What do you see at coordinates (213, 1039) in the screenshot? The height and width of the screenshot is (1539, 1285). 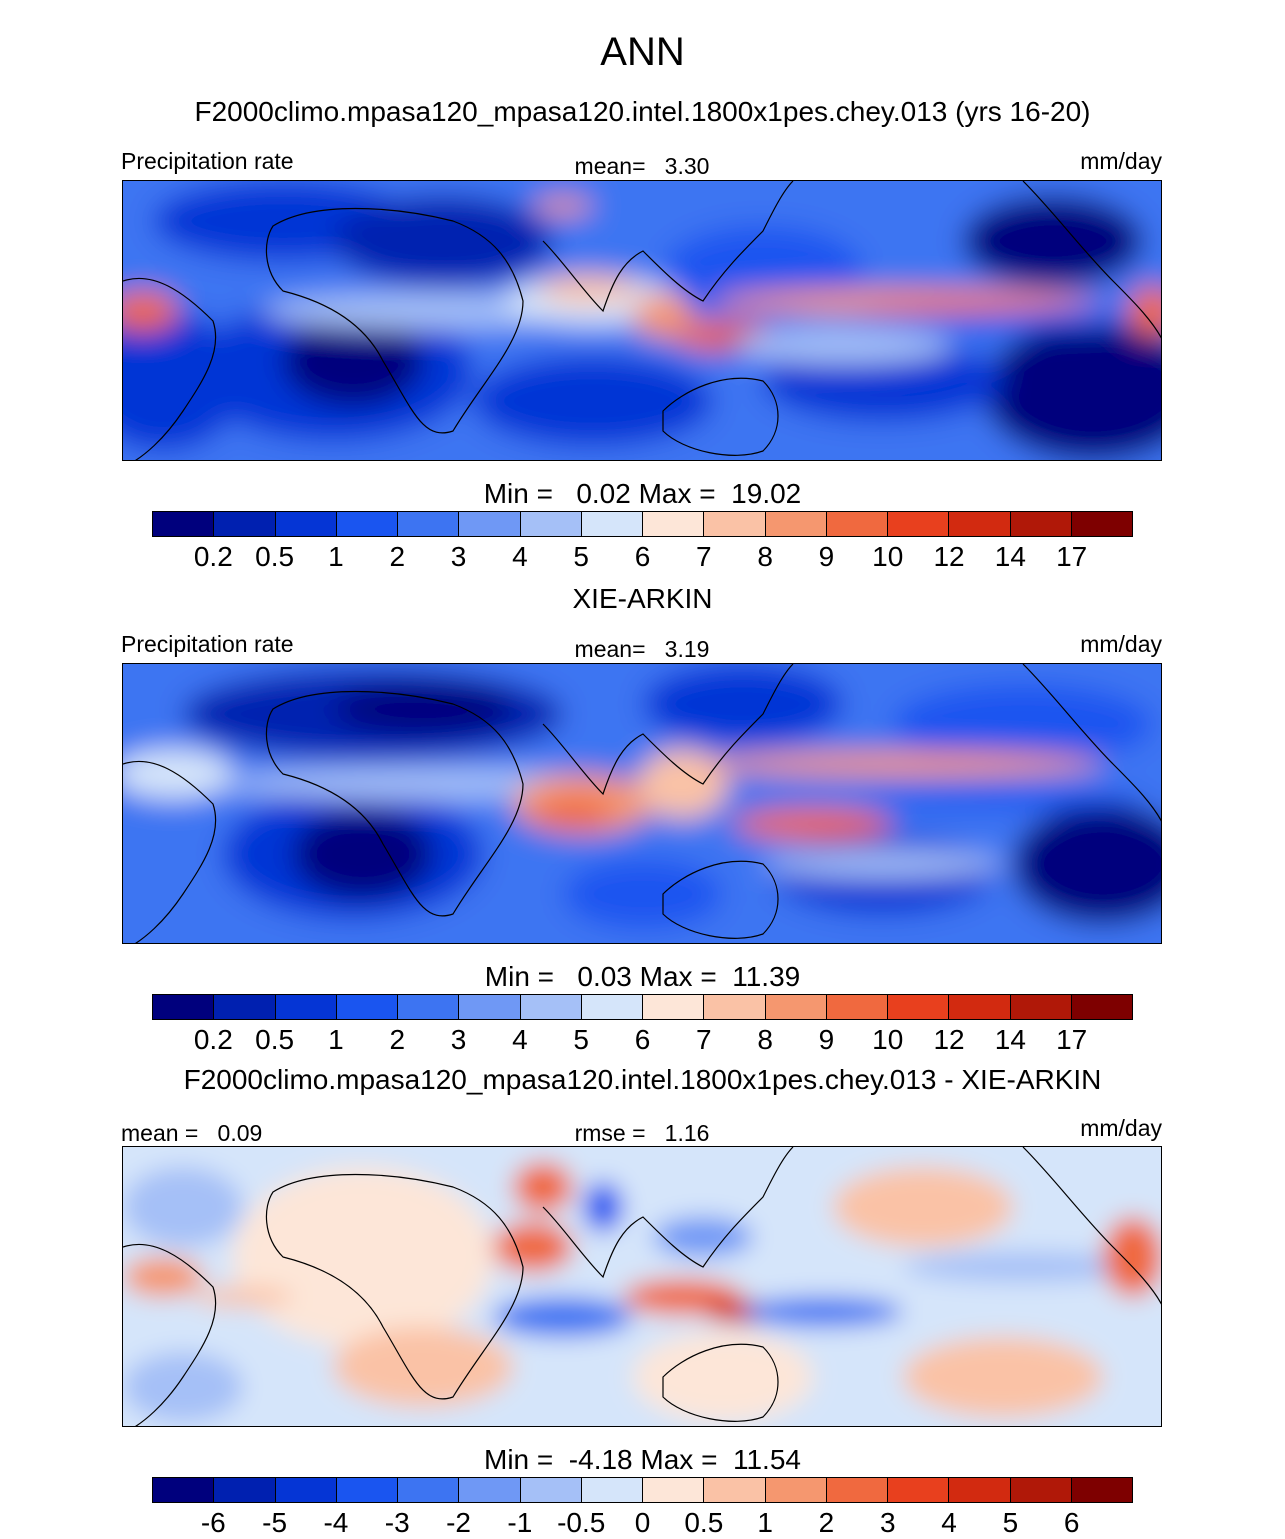 I see `colorbar-tick-label: 0.2` at bounding box center [213, 1039].